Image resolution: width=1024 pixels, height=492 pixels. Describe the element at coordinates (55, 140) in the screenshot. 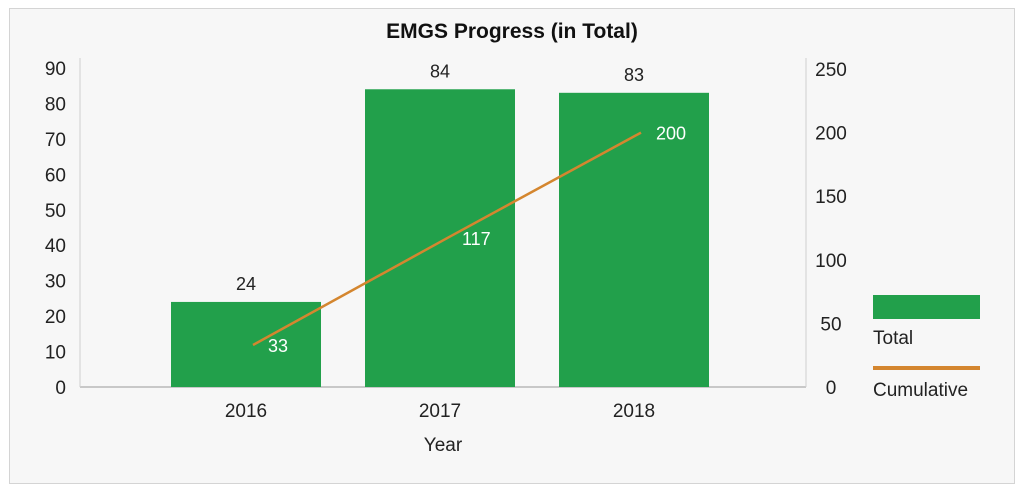

I see `y-tick-label: 70` at that location.